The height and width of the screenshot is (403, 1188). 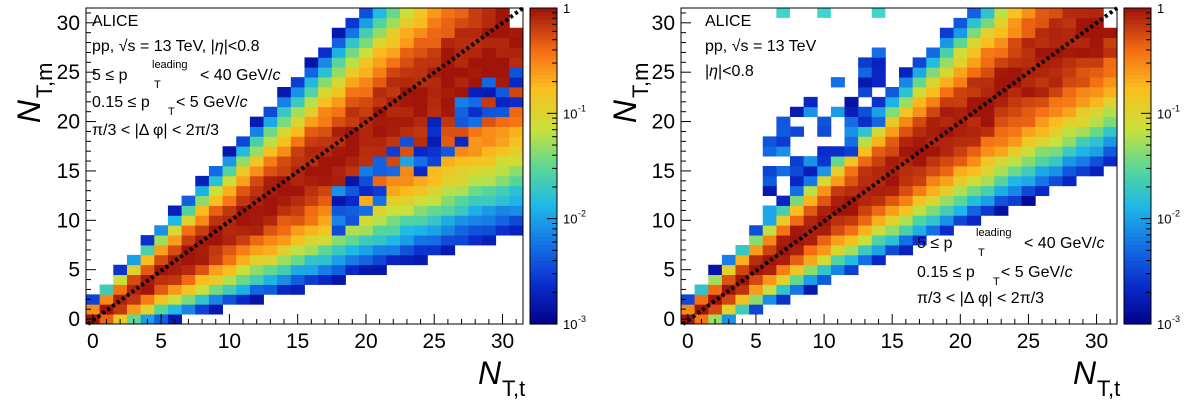 What do you see at coordinates (640, 80) in the screenshot?
I see `right-ylabel-sub: T,m` at bounding box center [640, 80].